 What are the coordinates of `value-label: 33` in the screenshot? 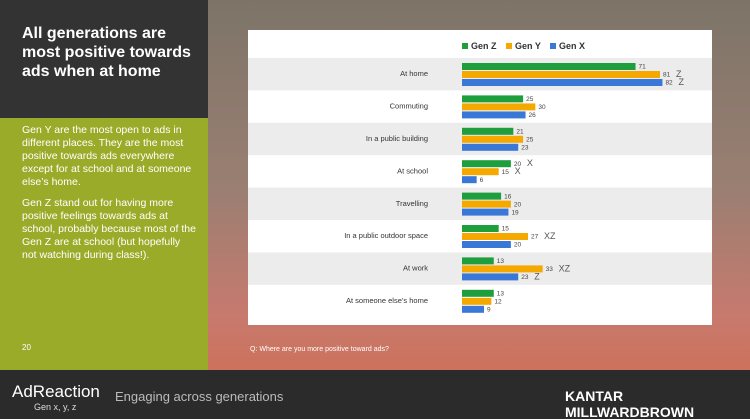 It's located at (550, 269).